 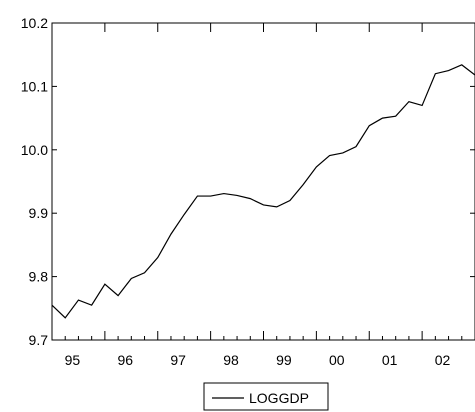 I want to click on y-tick-label: 10.1, so click(x=34, y=86).